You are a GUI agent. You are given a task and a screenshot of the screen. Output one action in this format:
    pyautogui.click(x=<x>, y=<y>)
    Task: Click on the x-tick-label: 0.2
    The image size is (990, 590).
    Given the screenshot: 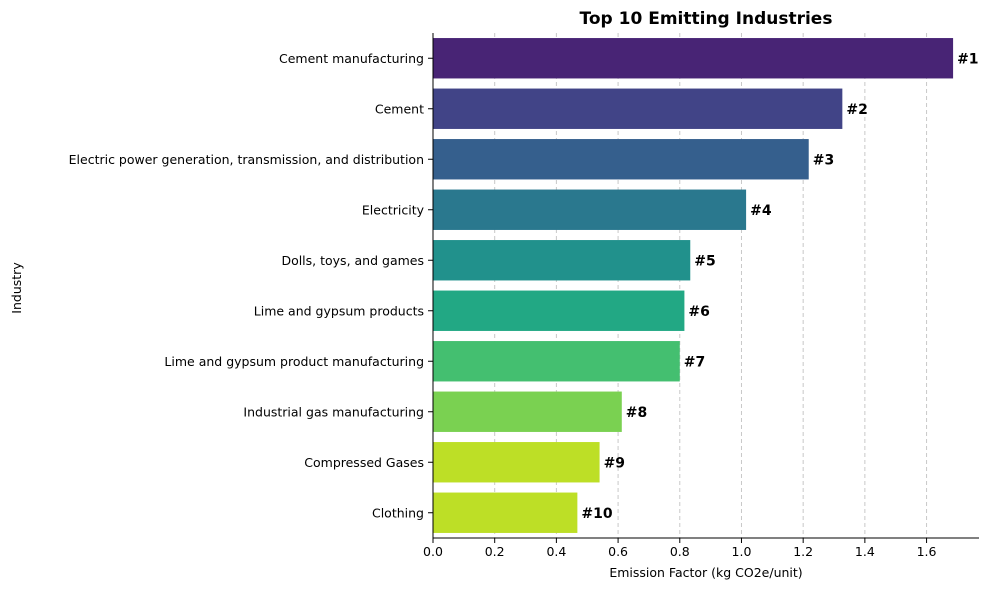 What is the action you would take?
    pyautogui.click(x=495, y=551)
    